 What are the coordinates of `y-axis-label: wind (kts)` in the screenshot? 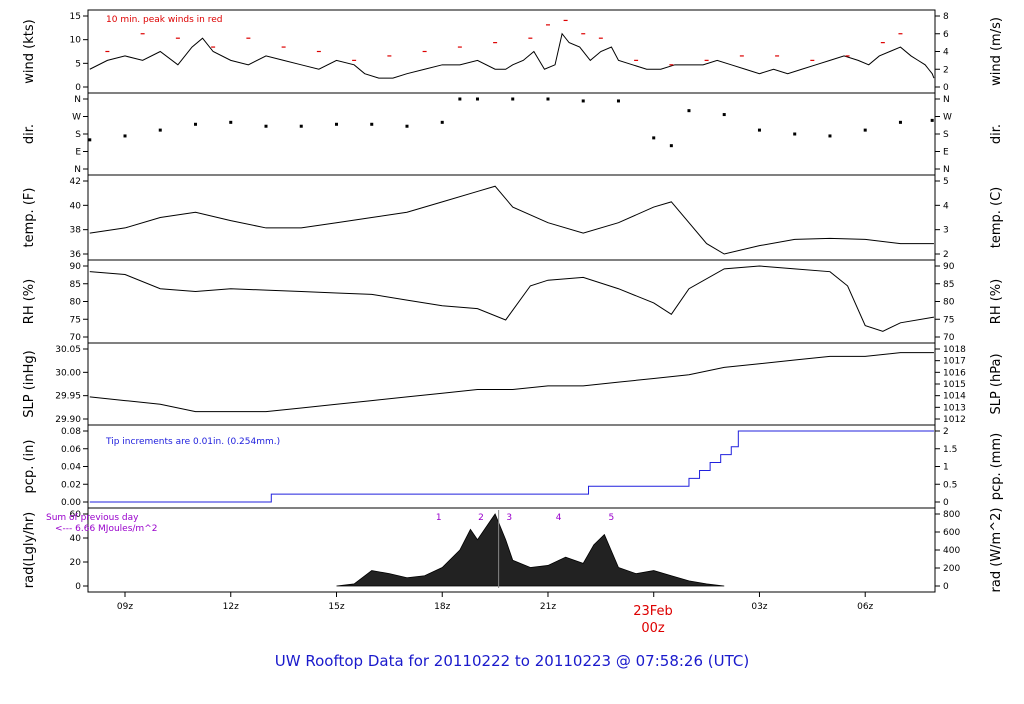 It's located at (29, 51).